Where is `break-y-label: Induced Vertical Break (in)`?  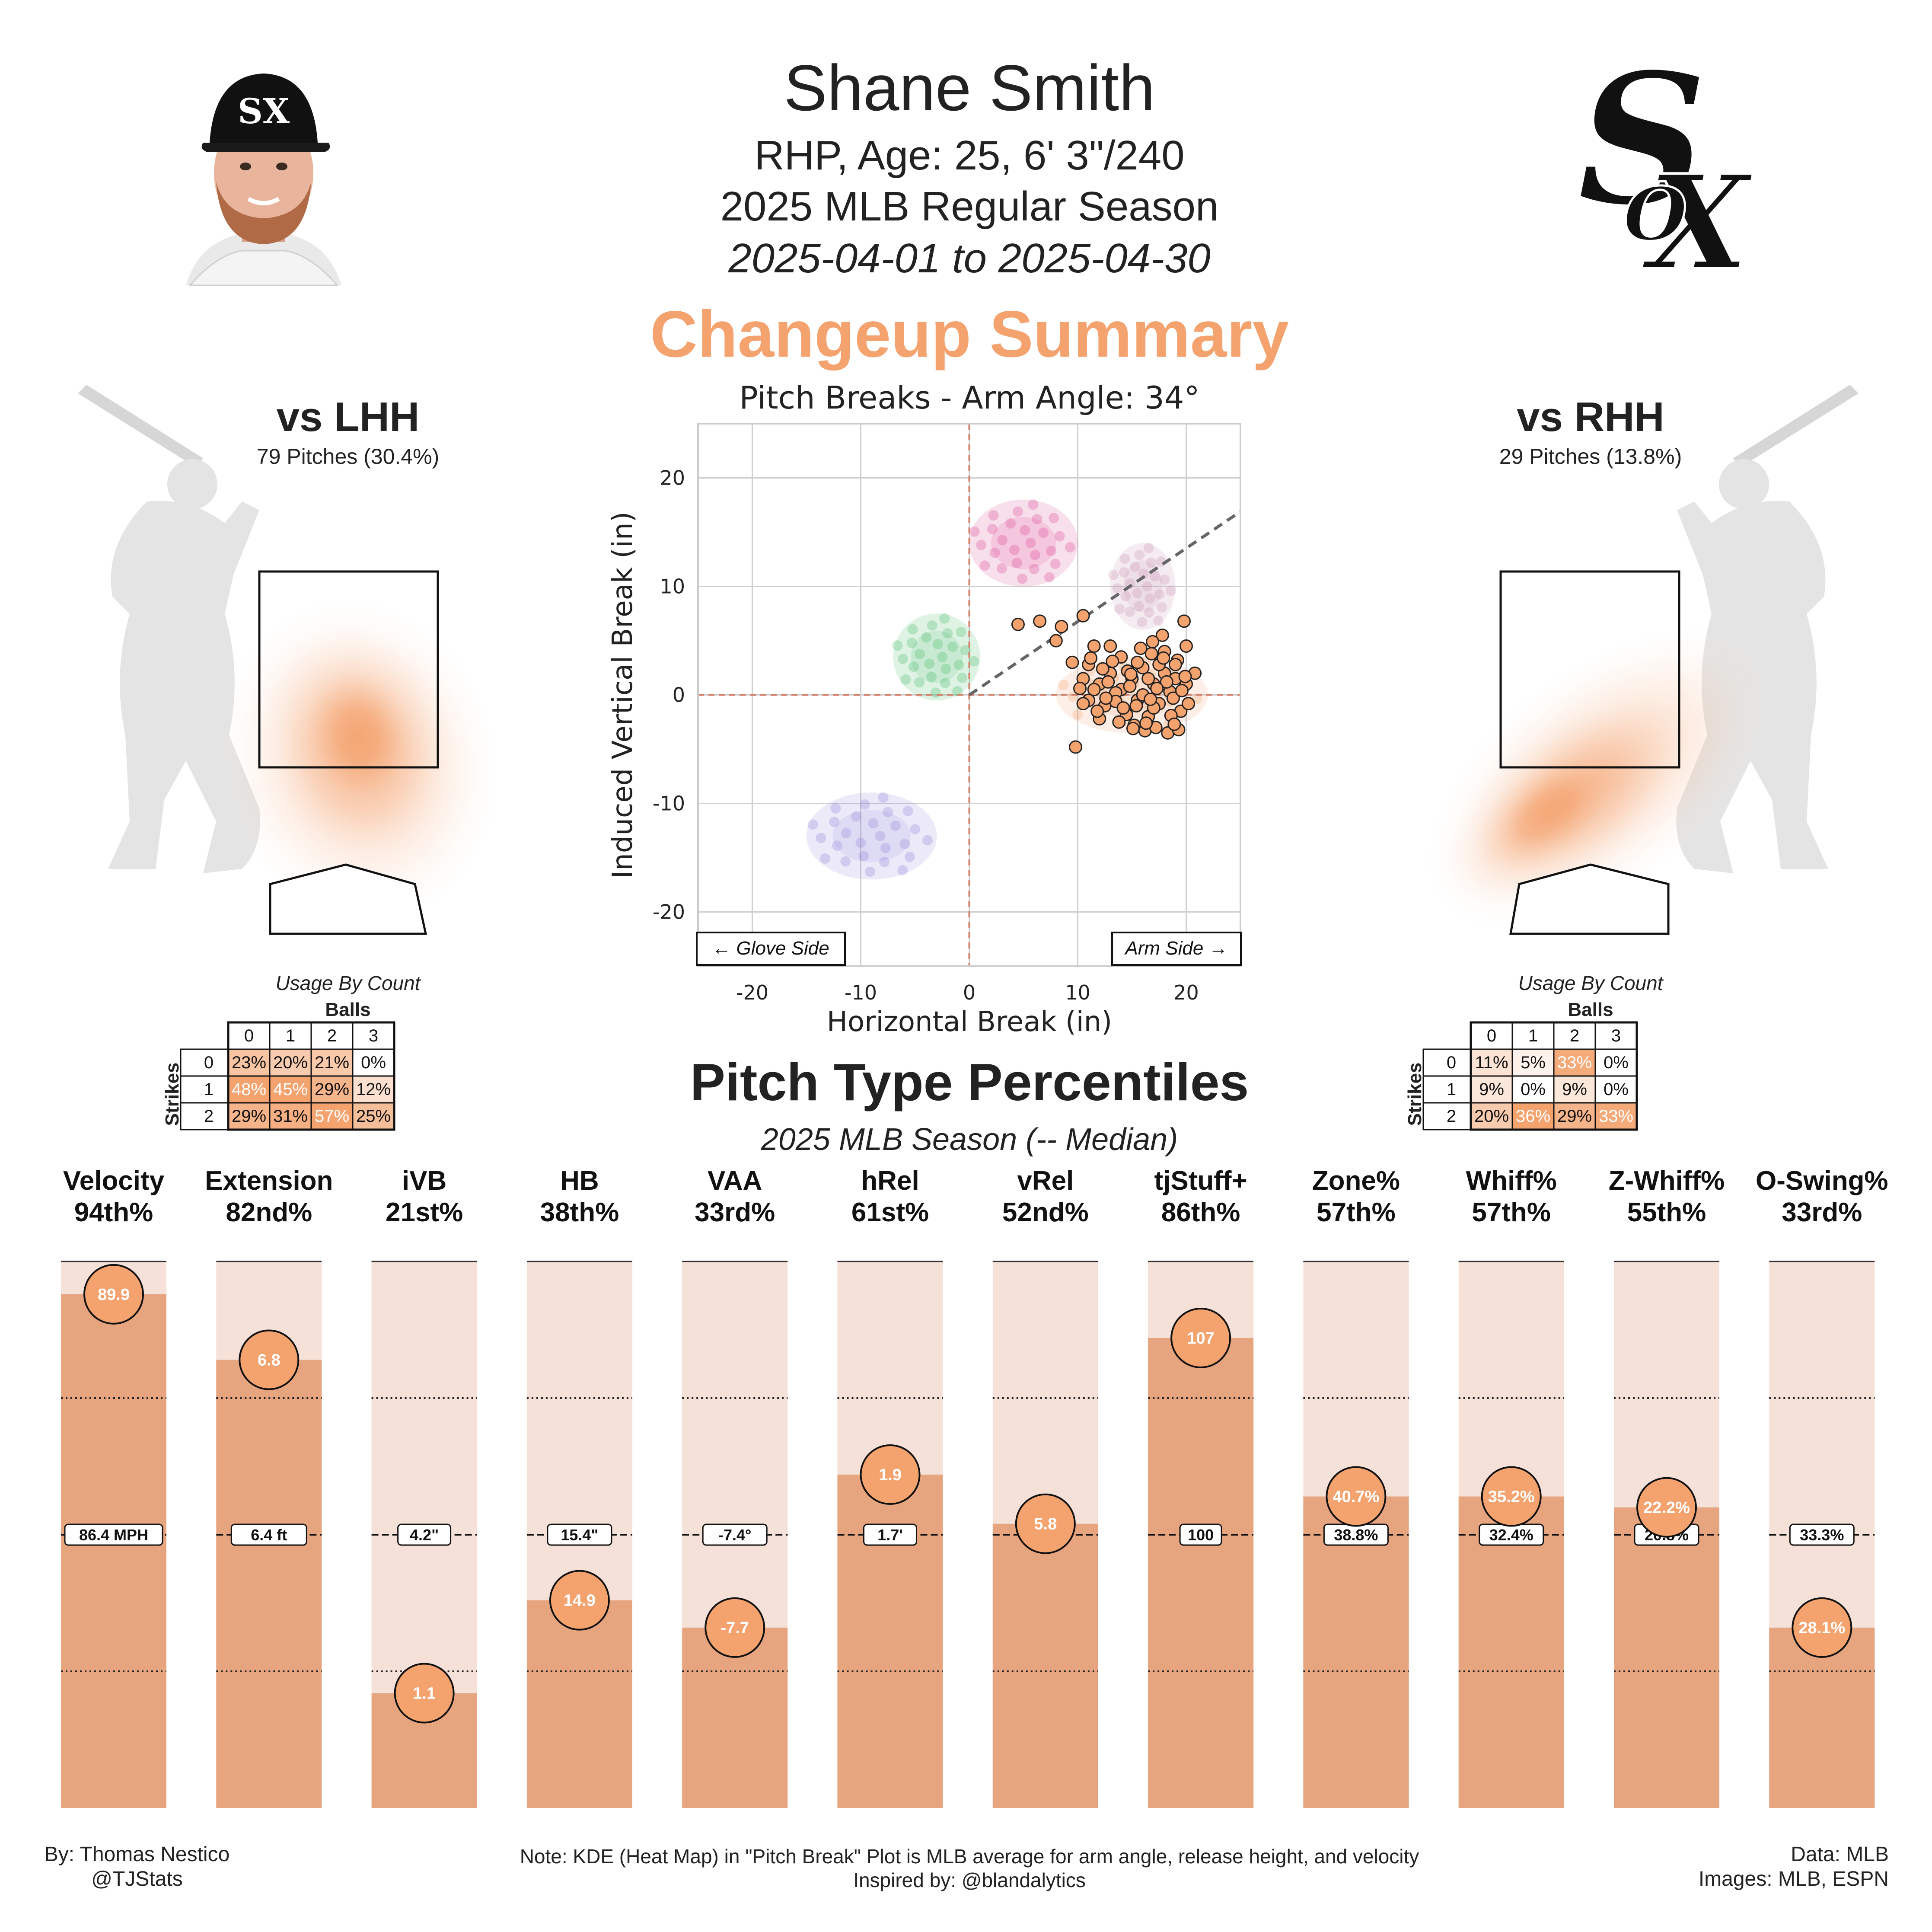
break-y-label: Induced Vertical Break (in) is located at coordinates (623, 694).